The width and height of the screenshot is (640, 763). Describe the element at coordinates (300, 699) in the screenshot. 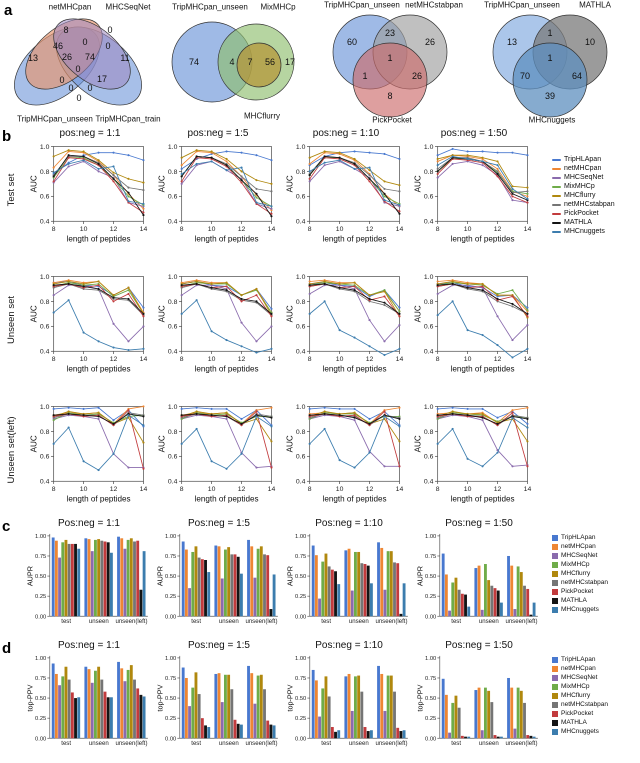

I see `svg-text: 0.50` at that location.